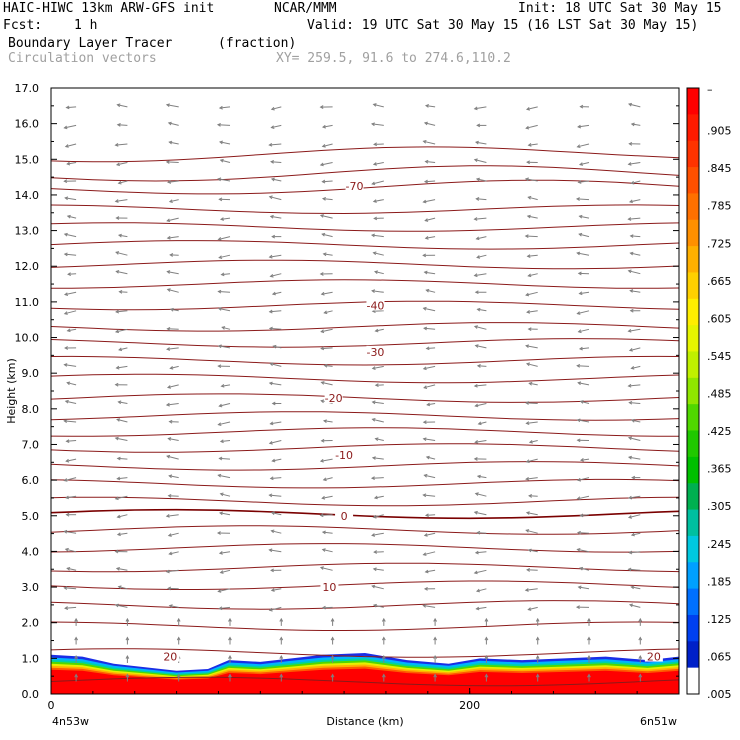 Image resolution: width=740 pixels, height=740 pixels. Describe the element at coordinates (719, 619) in the screenshot. I see `colorbar-label: .125` at that location.